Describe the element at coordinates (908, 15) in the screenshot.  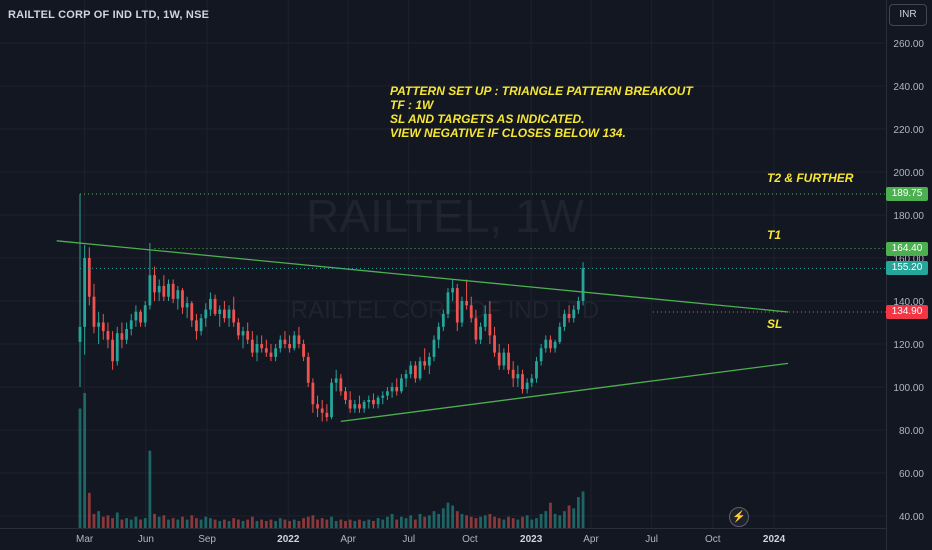
I see `currency-button: INR` at that location.